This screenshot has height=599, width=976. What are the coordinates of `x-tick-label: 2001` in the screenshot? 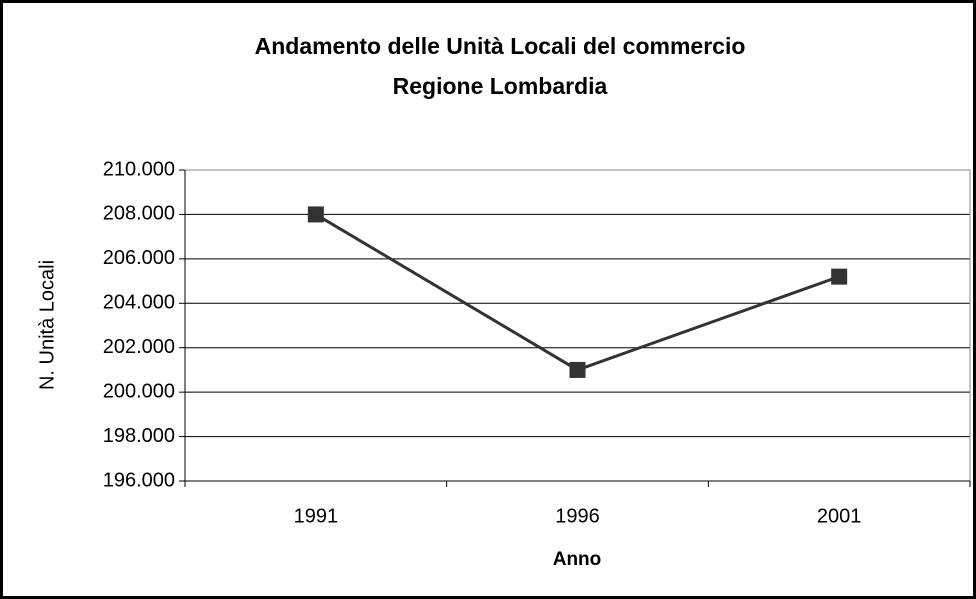 It's located at (839, 516).